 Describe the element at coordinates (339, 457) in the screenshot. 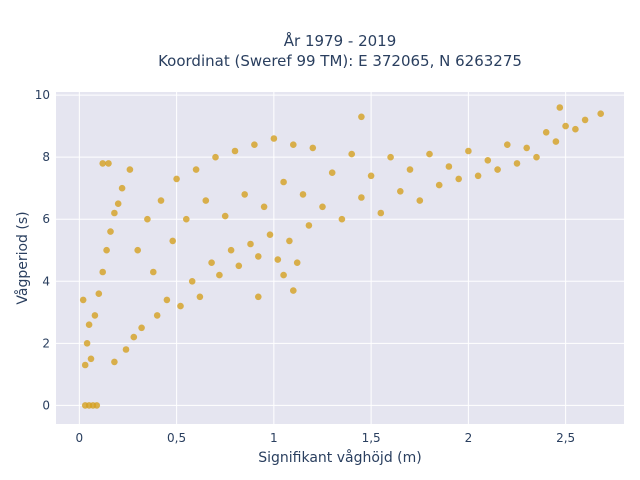

I see `x-axis-title: Signifikant våghöjd (m)` at that location.